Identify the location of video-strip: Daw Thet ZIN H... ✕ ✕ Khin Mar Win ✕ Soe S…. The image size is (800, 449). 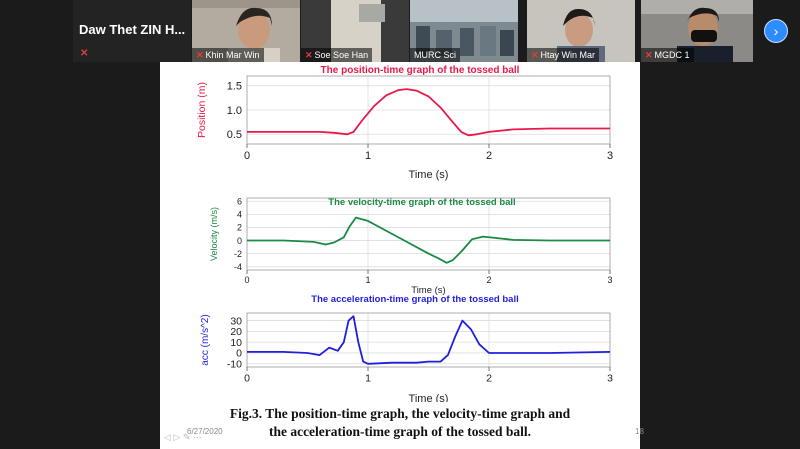
(400, 31).